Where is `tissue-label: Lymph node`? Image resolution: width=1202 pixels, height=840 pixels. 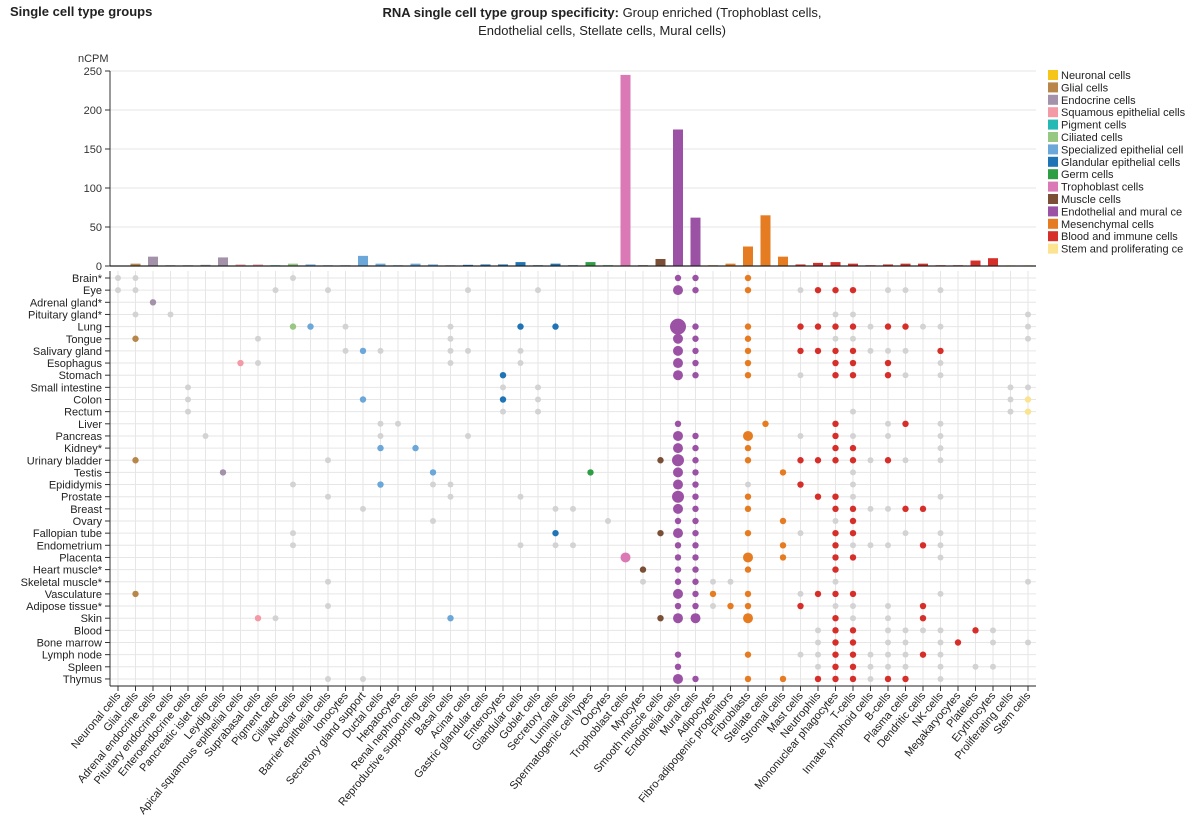
tissue-label: Lymph node is located at coordinates (72, 656).